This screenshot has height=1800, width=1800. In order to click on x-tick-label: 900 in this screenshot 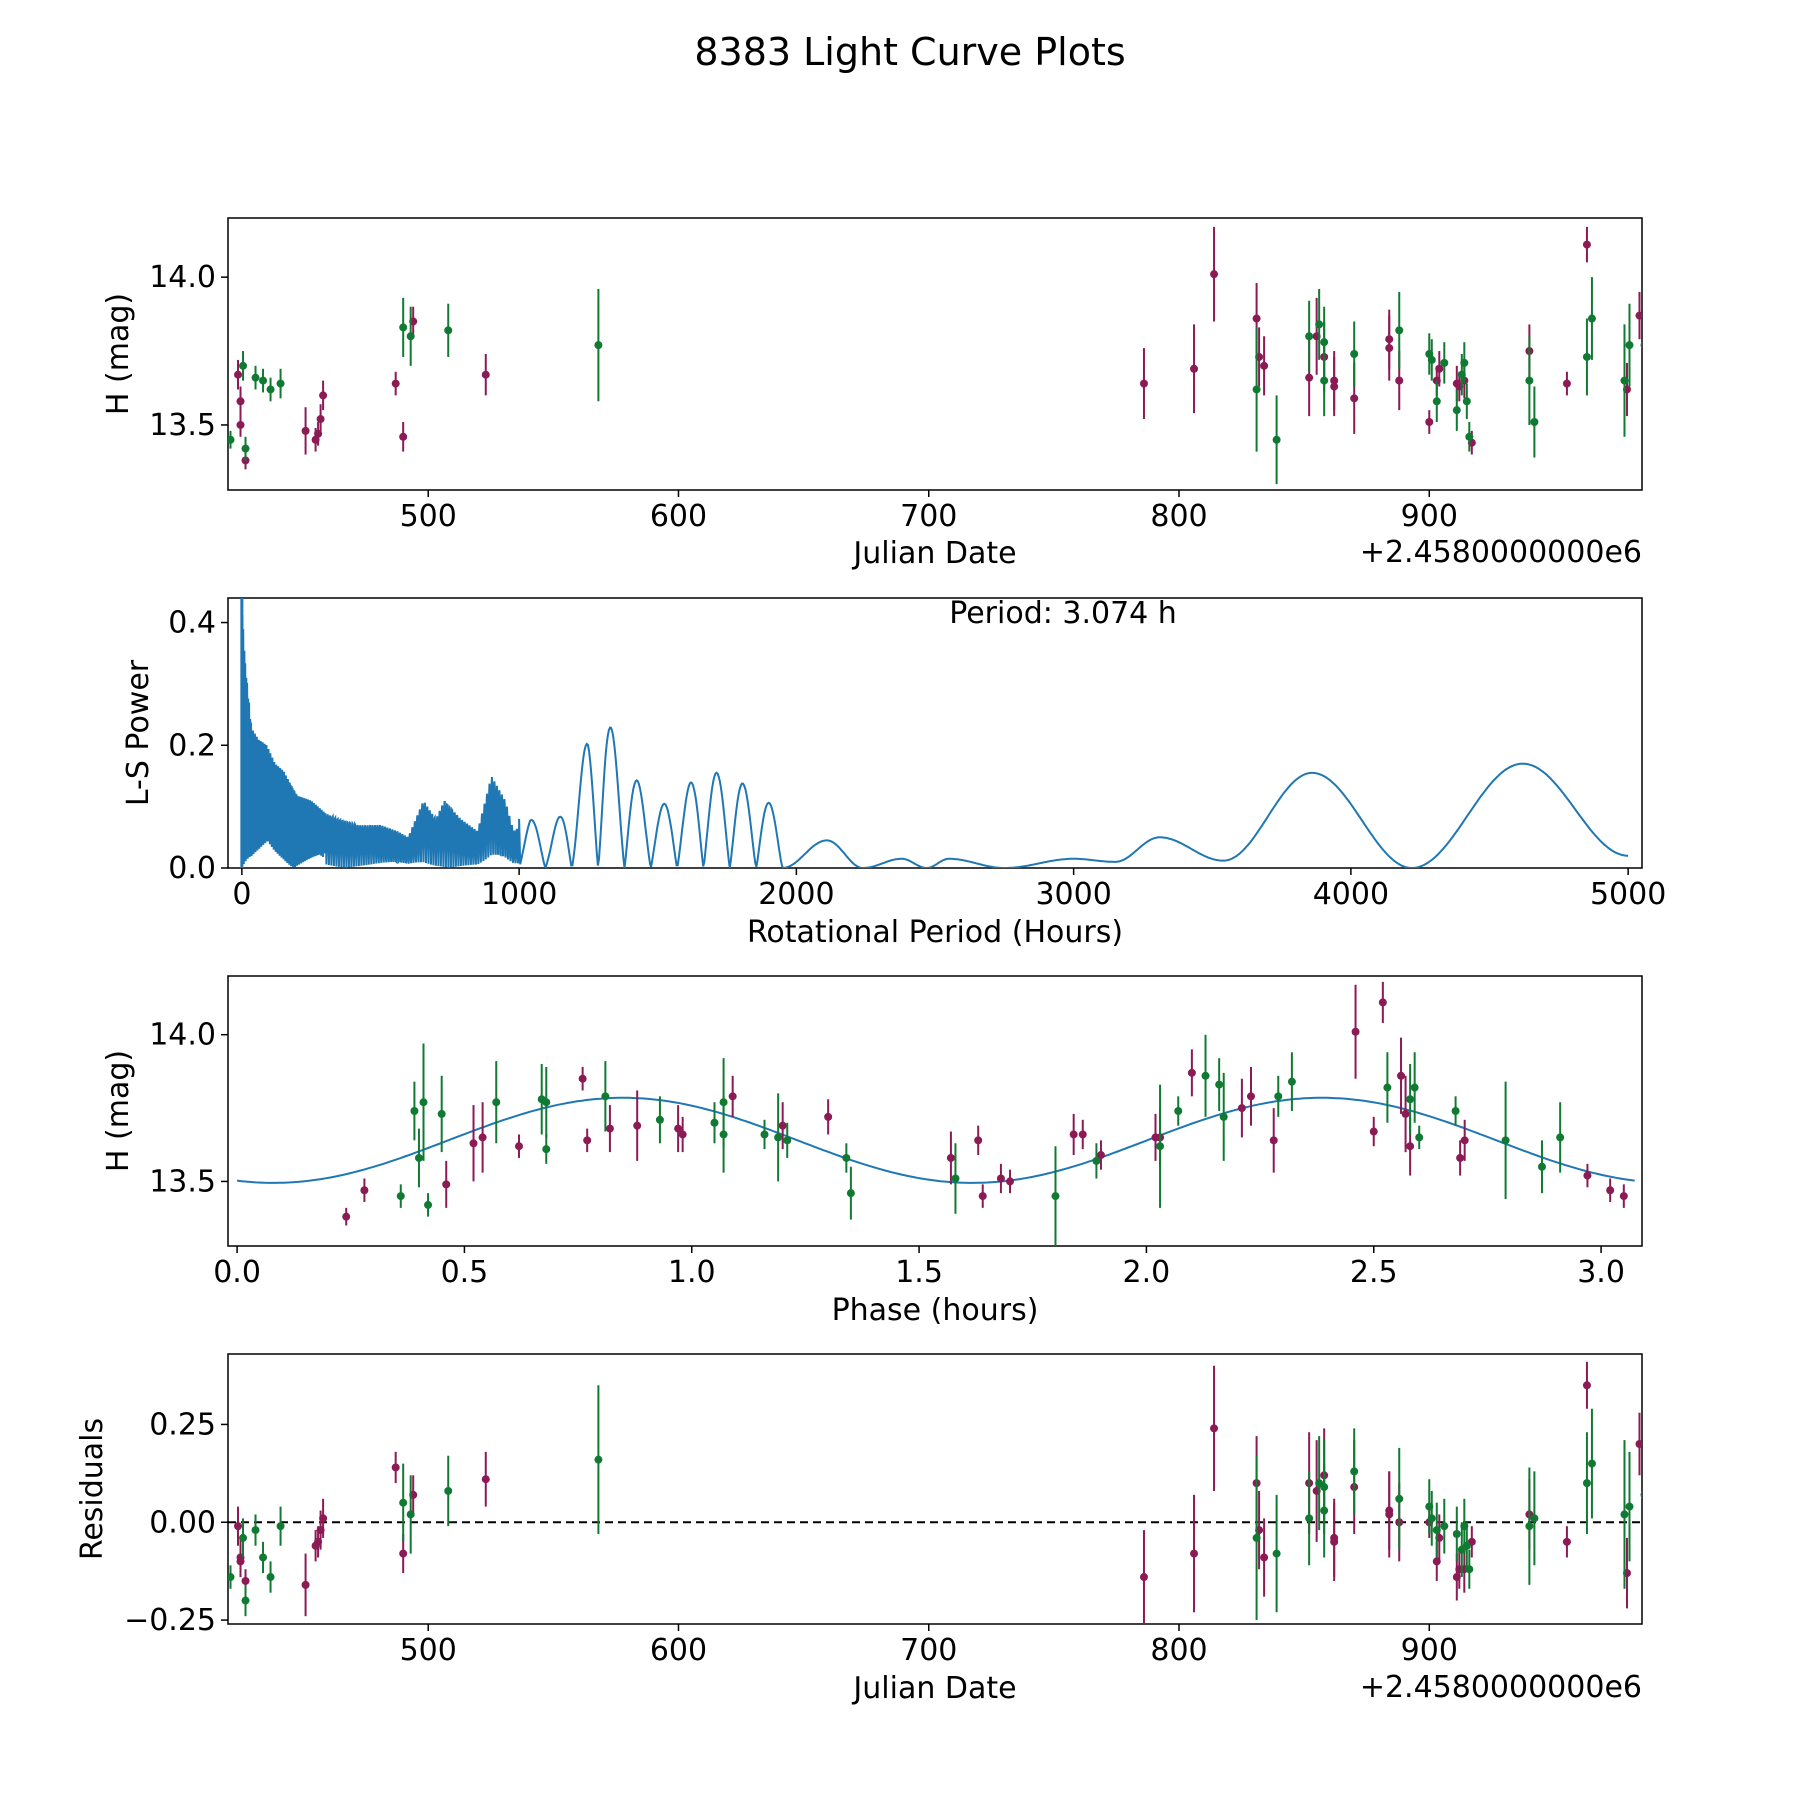, I will do `click(1429, 516)`.